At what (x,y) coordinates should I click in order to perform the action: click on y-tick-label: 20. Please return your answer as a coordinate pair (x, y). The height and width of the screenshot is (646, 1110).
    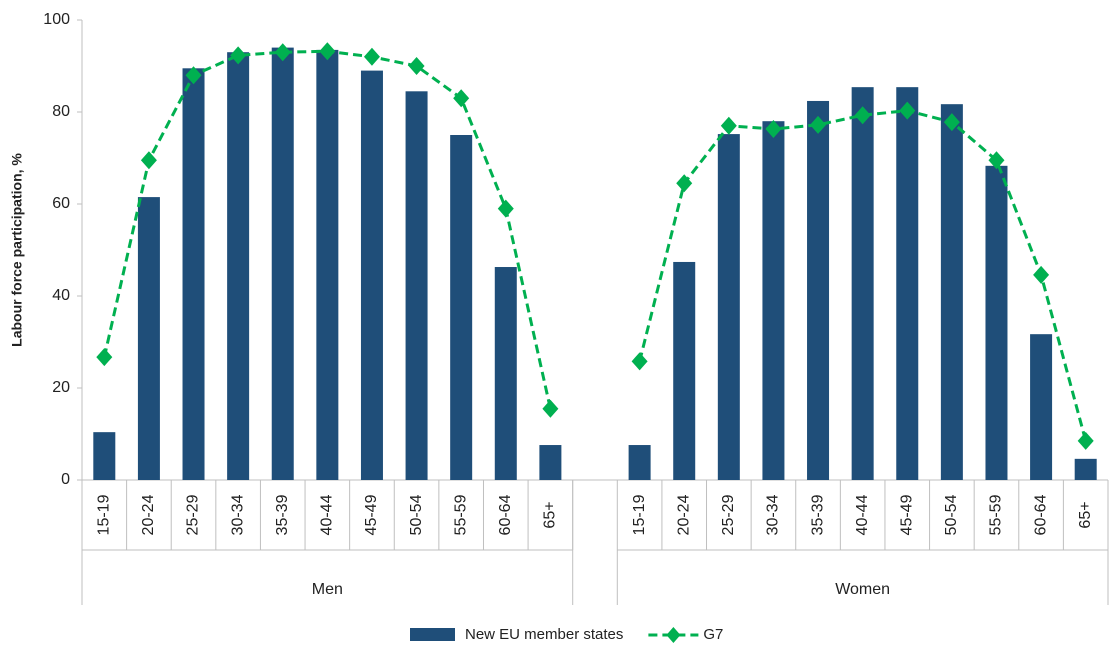
    Looking at the image, I should click on (61, 387).